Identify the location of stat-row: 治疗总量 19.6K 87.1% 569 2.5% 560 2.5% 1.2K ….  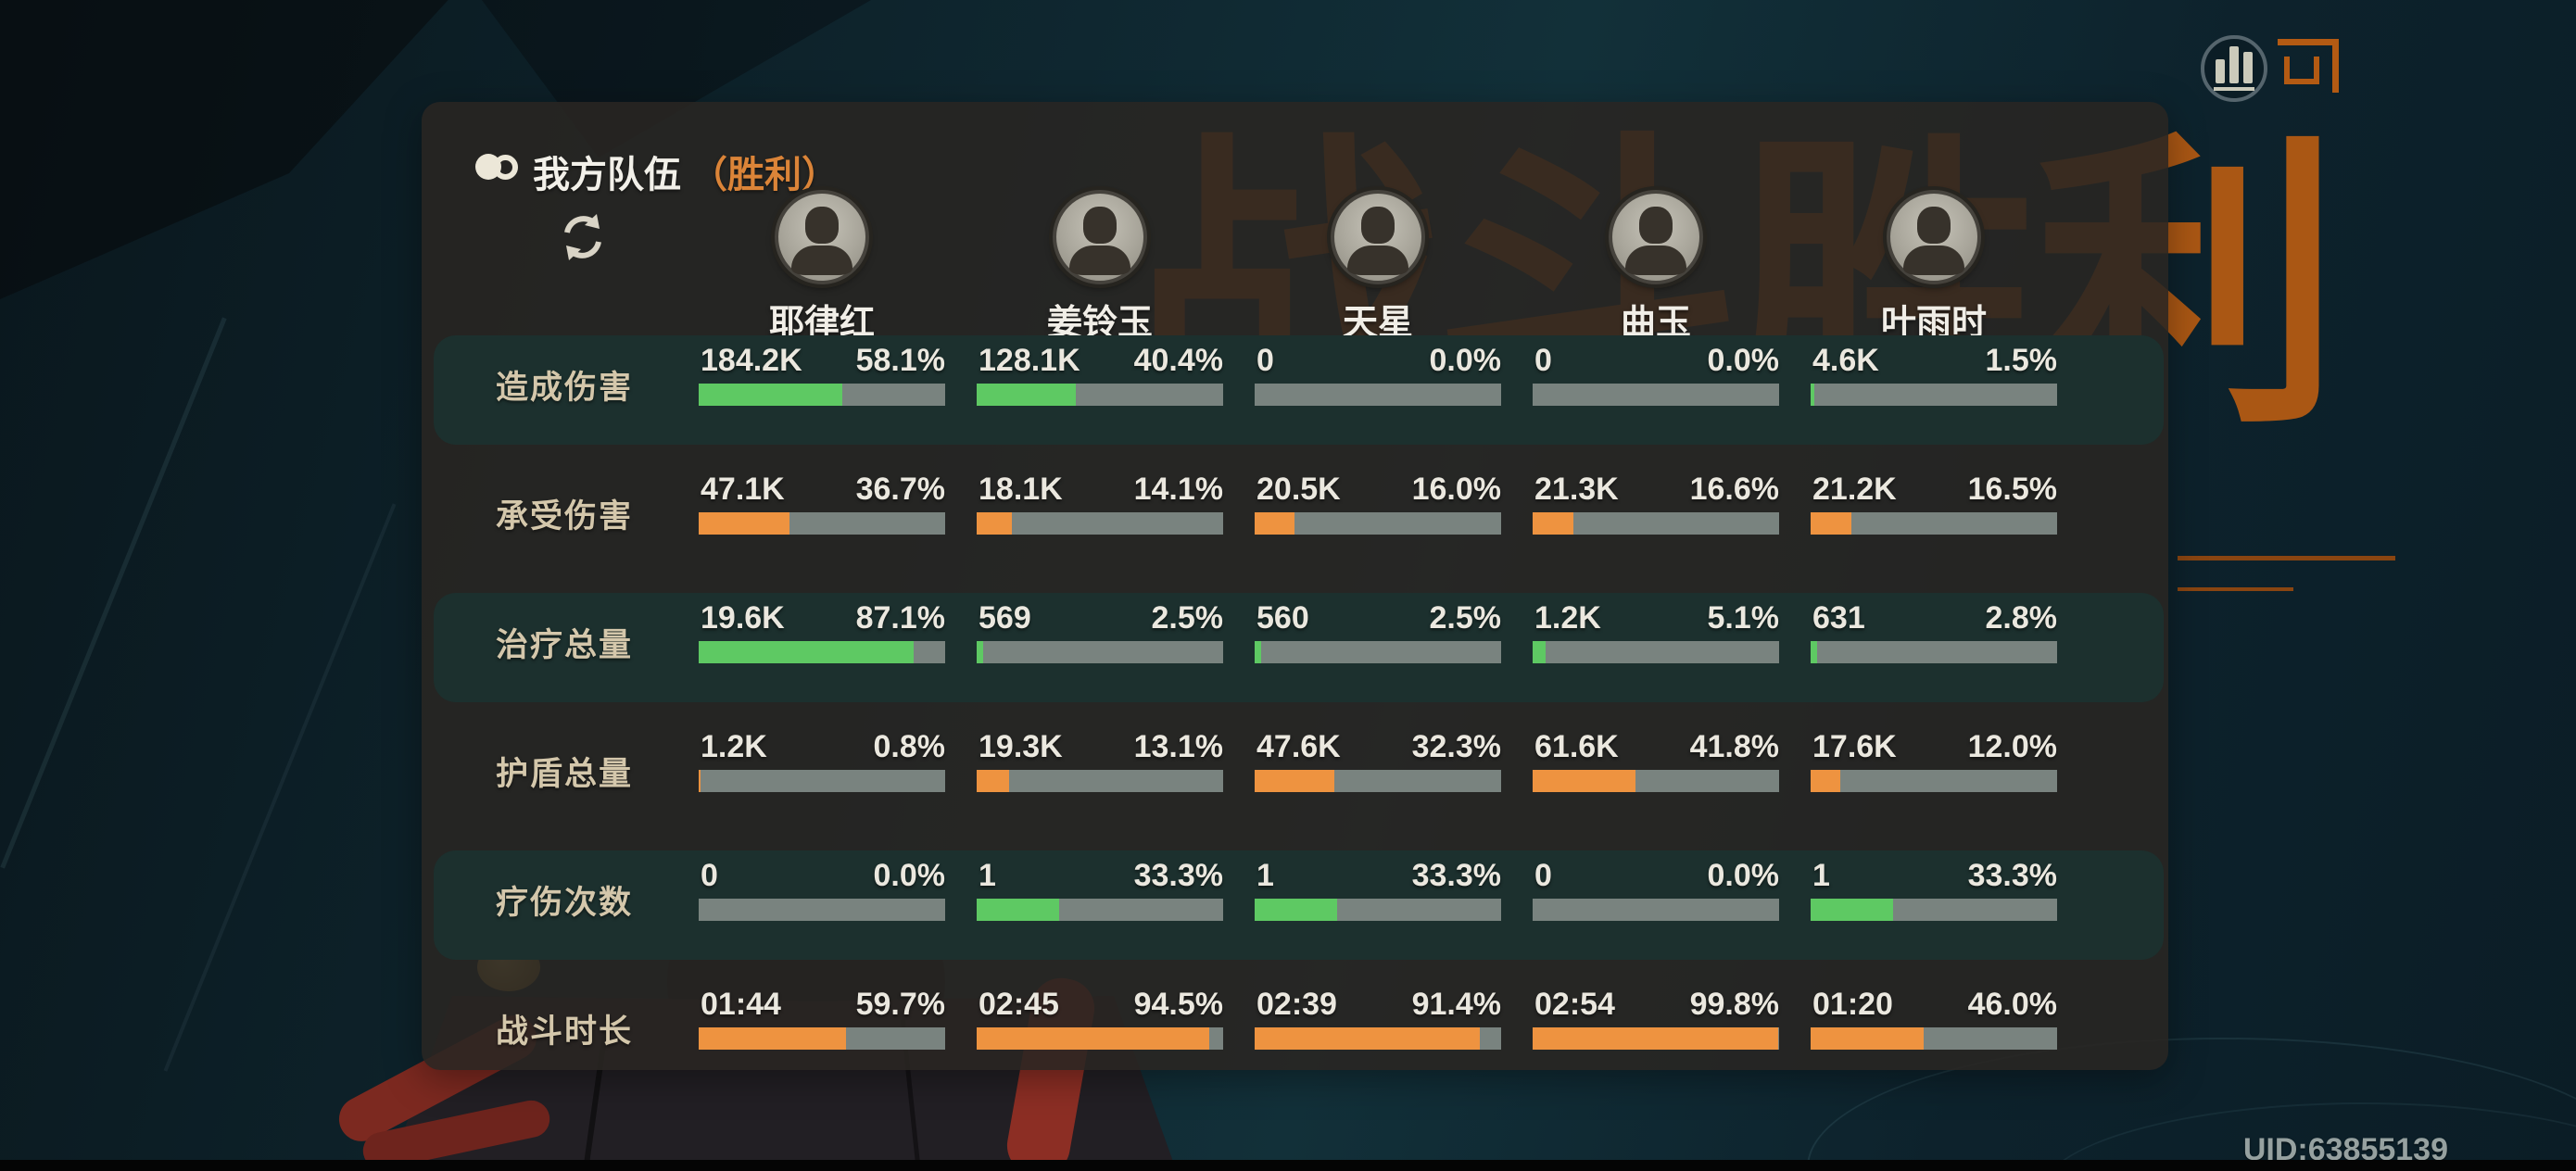
(1295, 647).